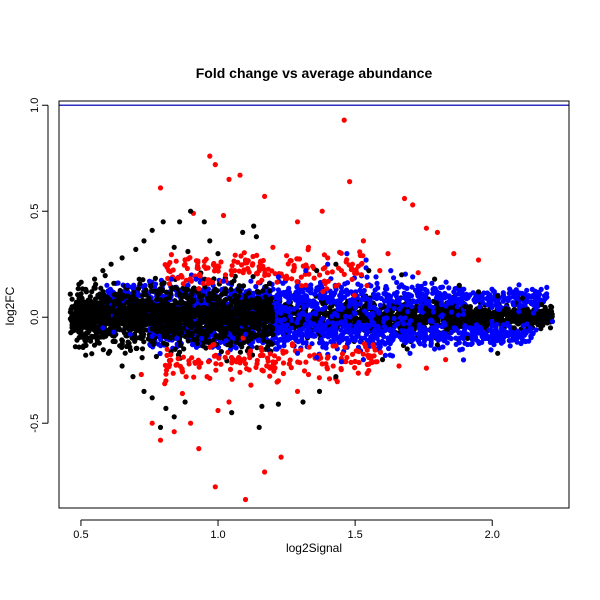 This screenshot has width=600, height=600. Describe the element at coordinates (314, 73) in the screenshot. I see `chart-title: Fold change vs average abundance` at that location.